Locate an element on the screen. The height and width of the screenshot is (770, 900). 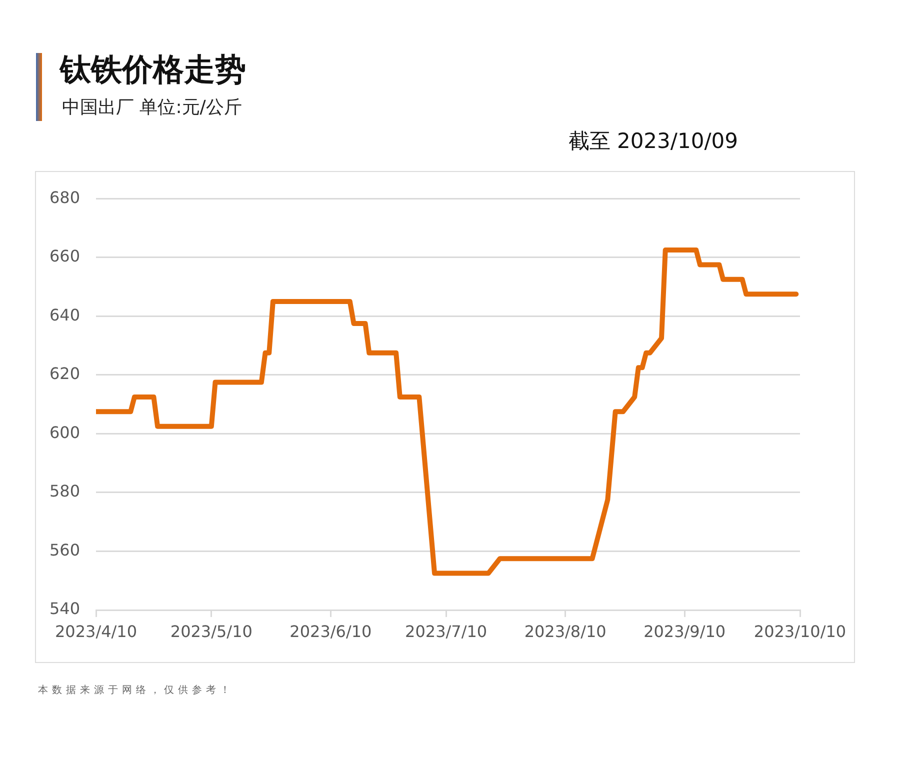
x-tick-label: 2023/8/10 is located at coordinates (565, 631).